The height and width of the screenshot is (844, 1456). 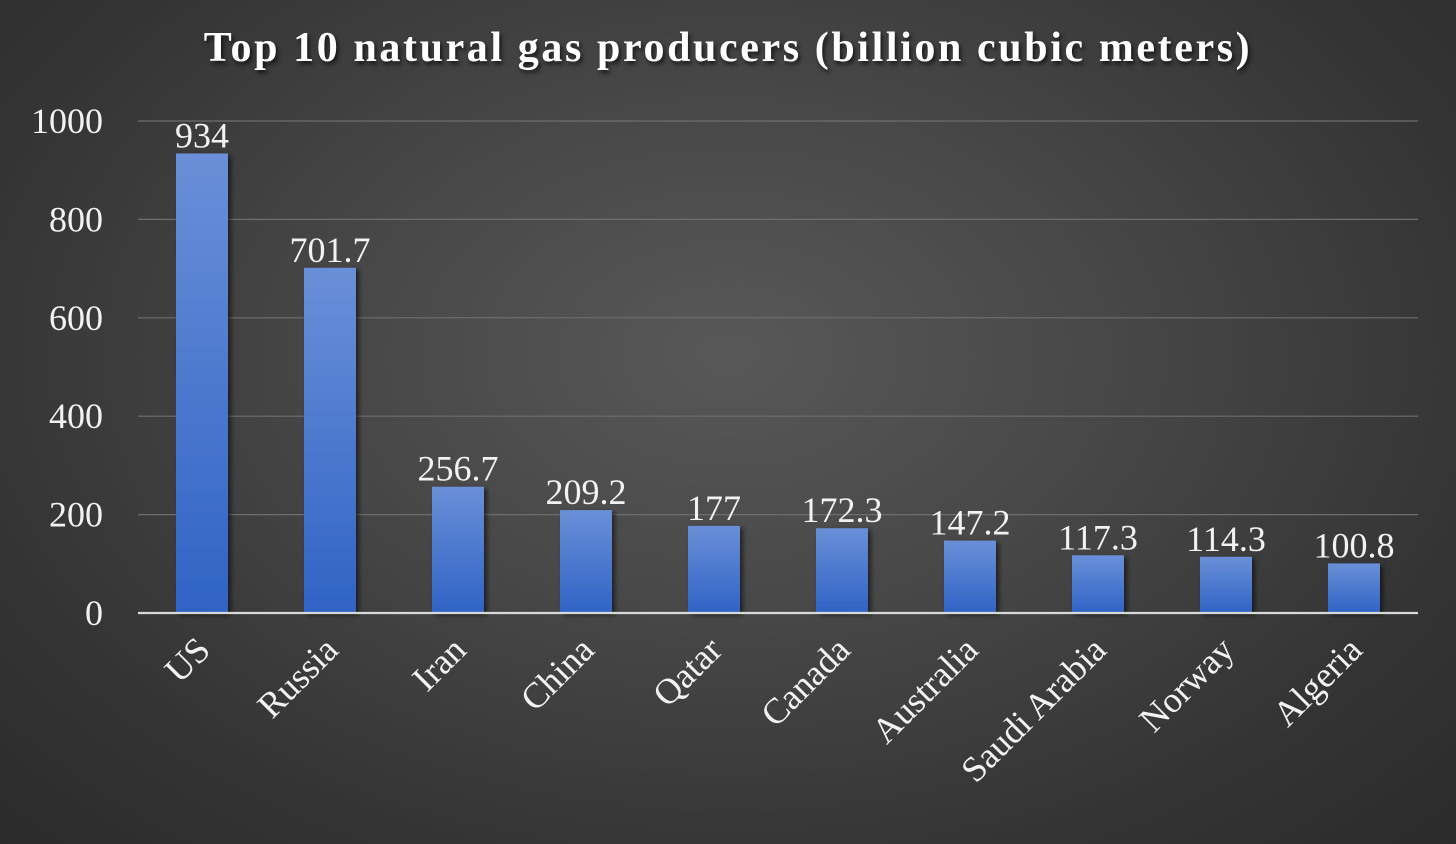 I want to click on y-tick-label: 600, so click(x=76, y=318).